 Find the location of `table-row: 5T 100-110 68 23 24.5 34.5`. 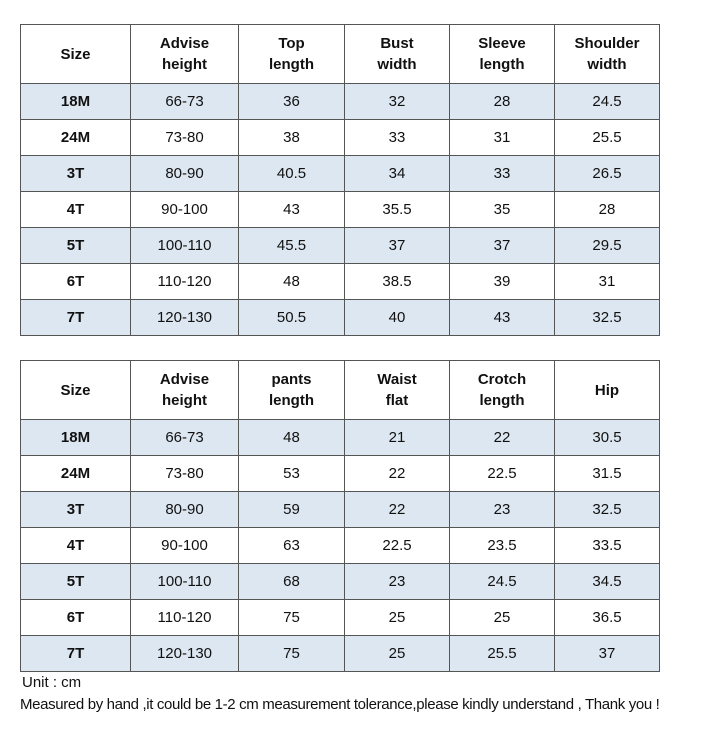

table-row: 5T 100-110 68 23 24.5 34.5 is located at coordinates (340, 581).